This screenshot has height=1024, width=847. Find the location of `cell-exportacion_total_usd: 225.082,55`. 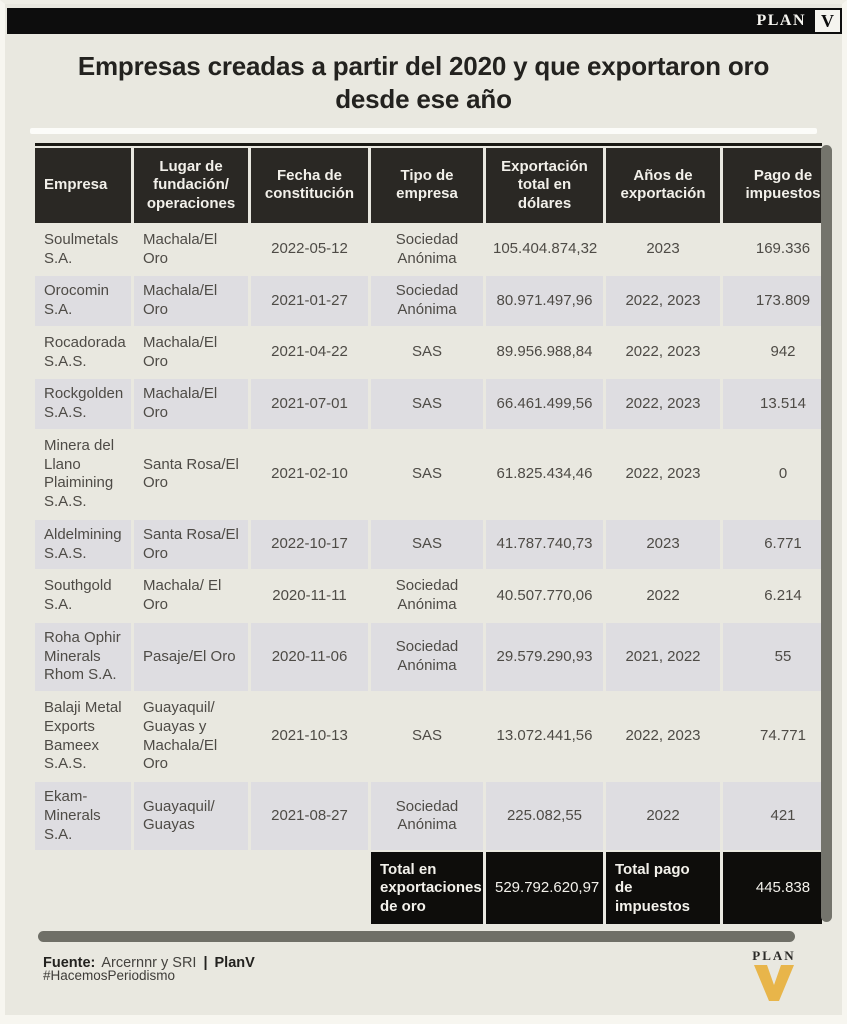

cell-exportacion_total_usd: 225.082,55 is located at coordinates (544, 816).